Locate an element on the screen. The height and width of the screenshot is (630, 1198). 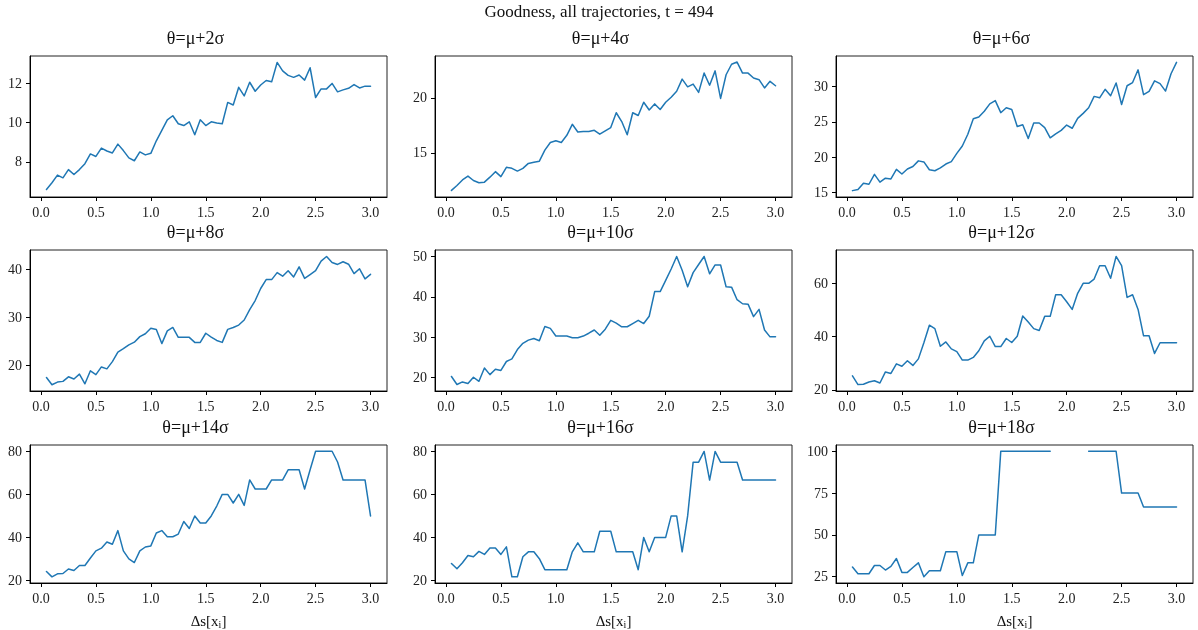
chart-title: θ=μ+8σ is located at coordinates (195, 232).